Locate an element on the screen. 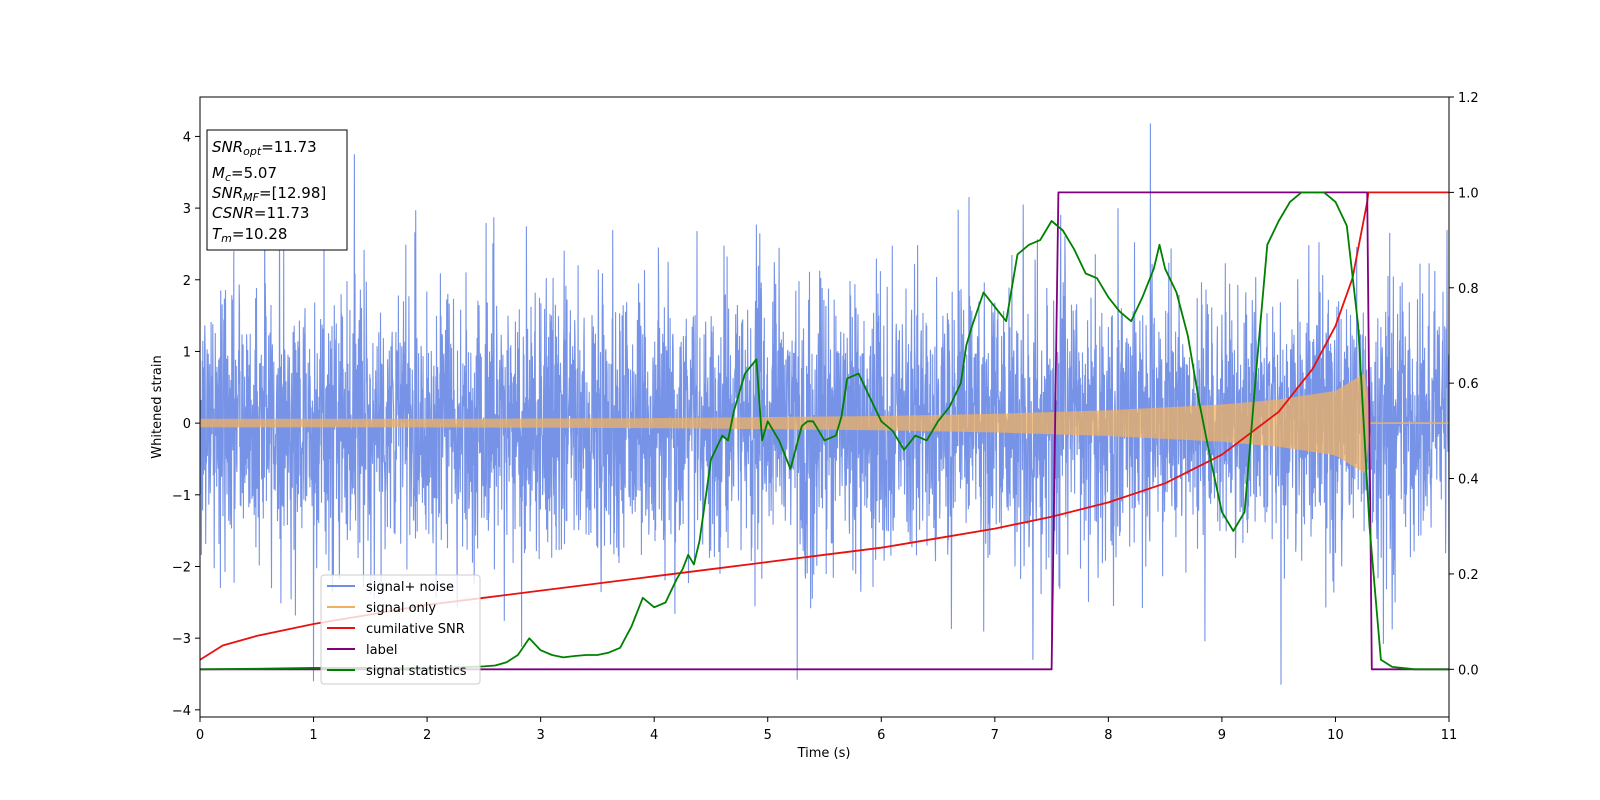 The height and width of the screenshot is (800, 1600). signal-only-band is located at coordinates (824, 423).